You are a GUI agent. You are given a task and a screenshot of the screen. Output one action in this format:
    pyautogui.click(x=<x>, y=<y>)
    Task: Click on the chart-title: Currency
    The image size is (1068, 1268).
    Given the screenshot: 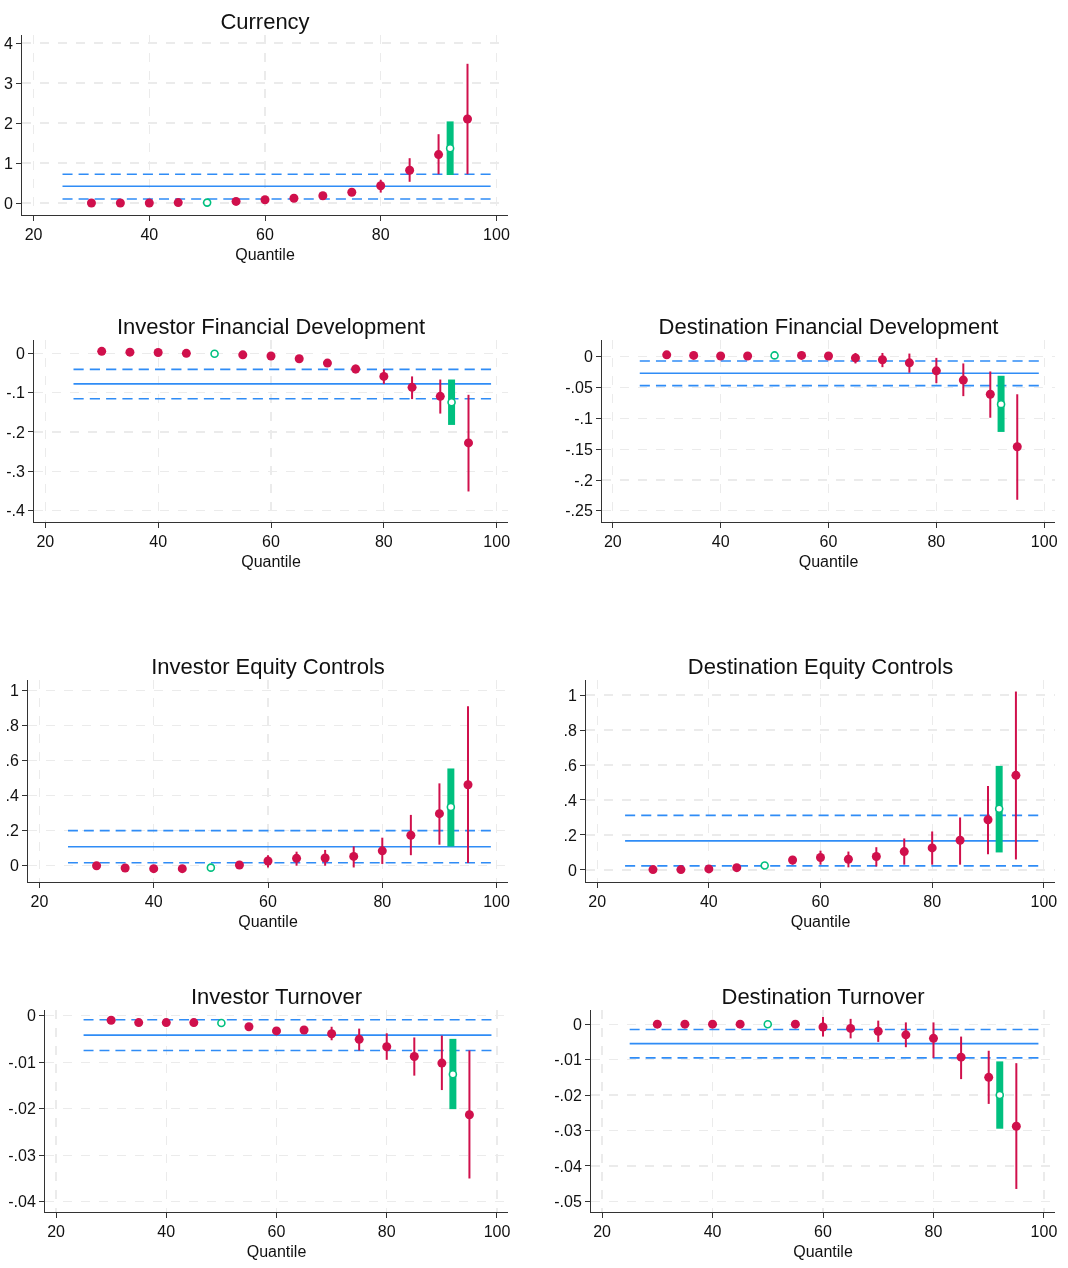 What is the action you would take?
    pyautogui.click(x=265, y=21)
    